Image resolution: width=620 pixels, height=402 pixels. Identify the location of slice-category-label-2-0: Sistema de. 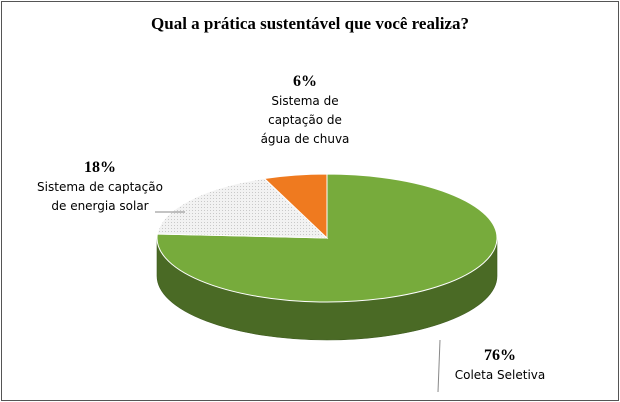
(304, 101).